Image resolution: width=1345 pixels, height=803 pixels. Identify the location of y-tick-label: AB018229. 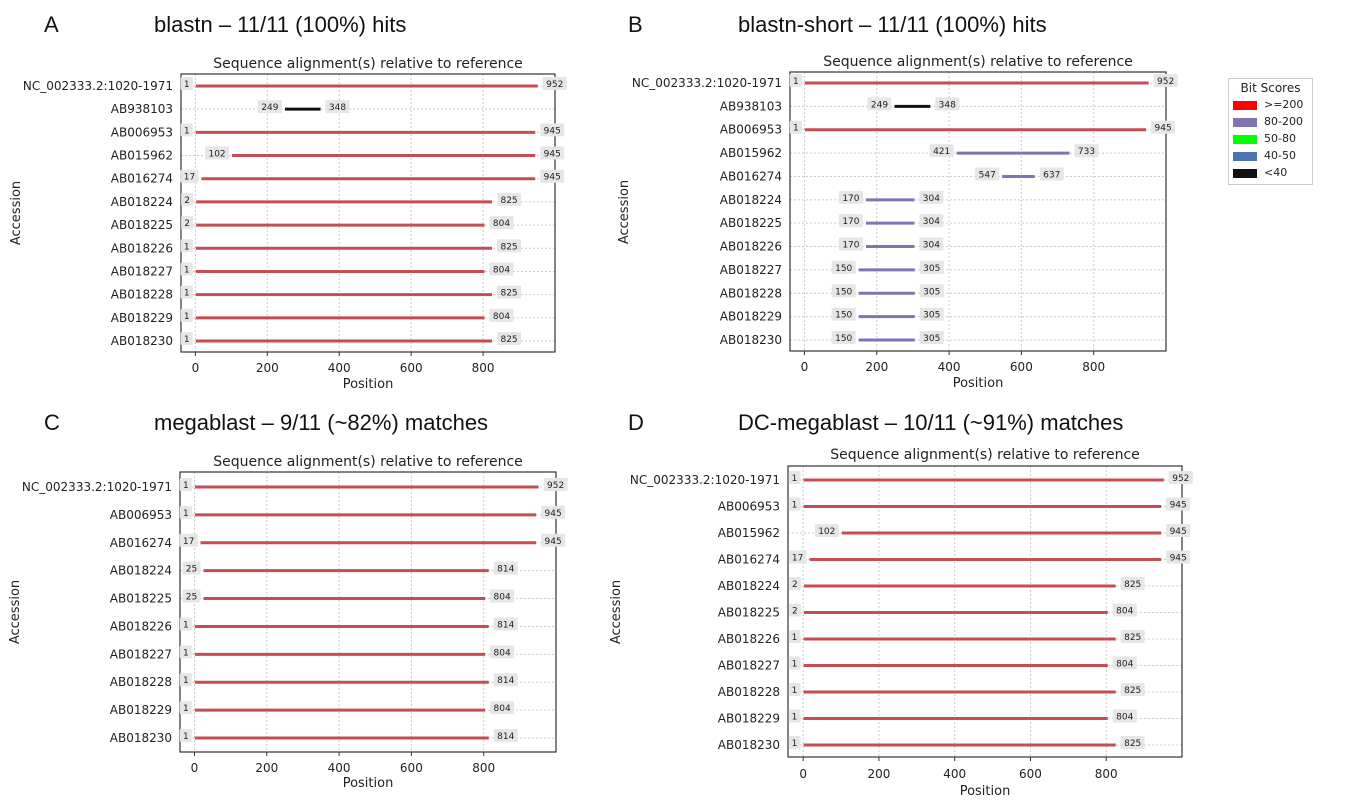
(141, 710).